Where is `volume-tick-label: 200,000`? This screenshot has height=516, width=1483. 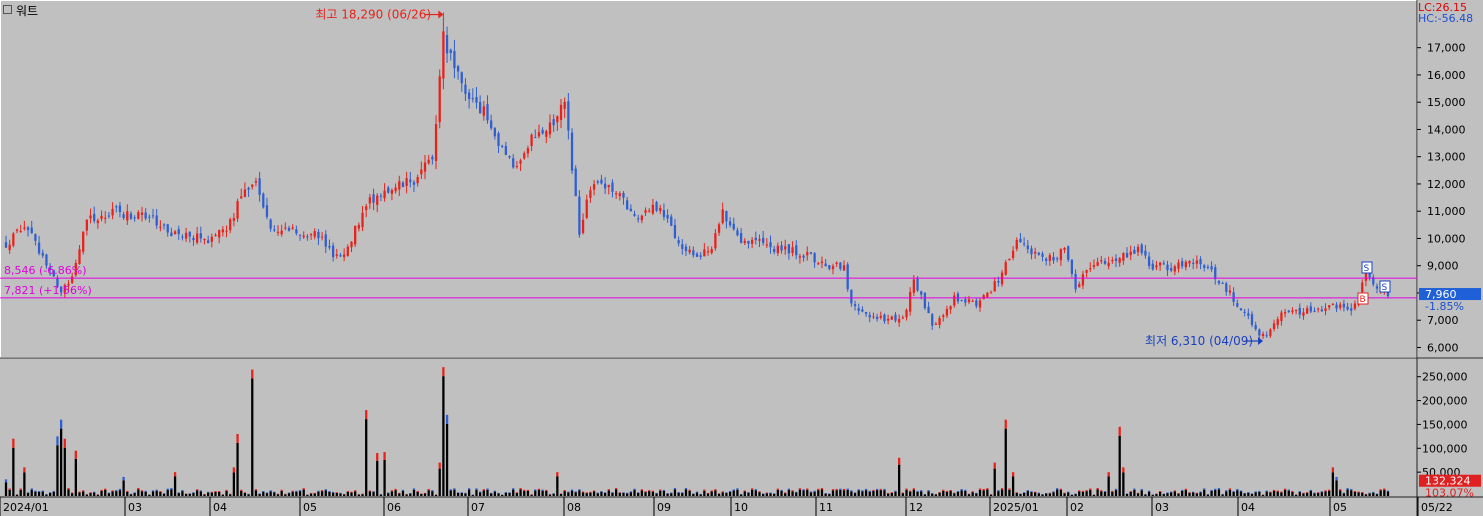
volume-tick-label: 200,000 is located at coordinates (1445, 401).